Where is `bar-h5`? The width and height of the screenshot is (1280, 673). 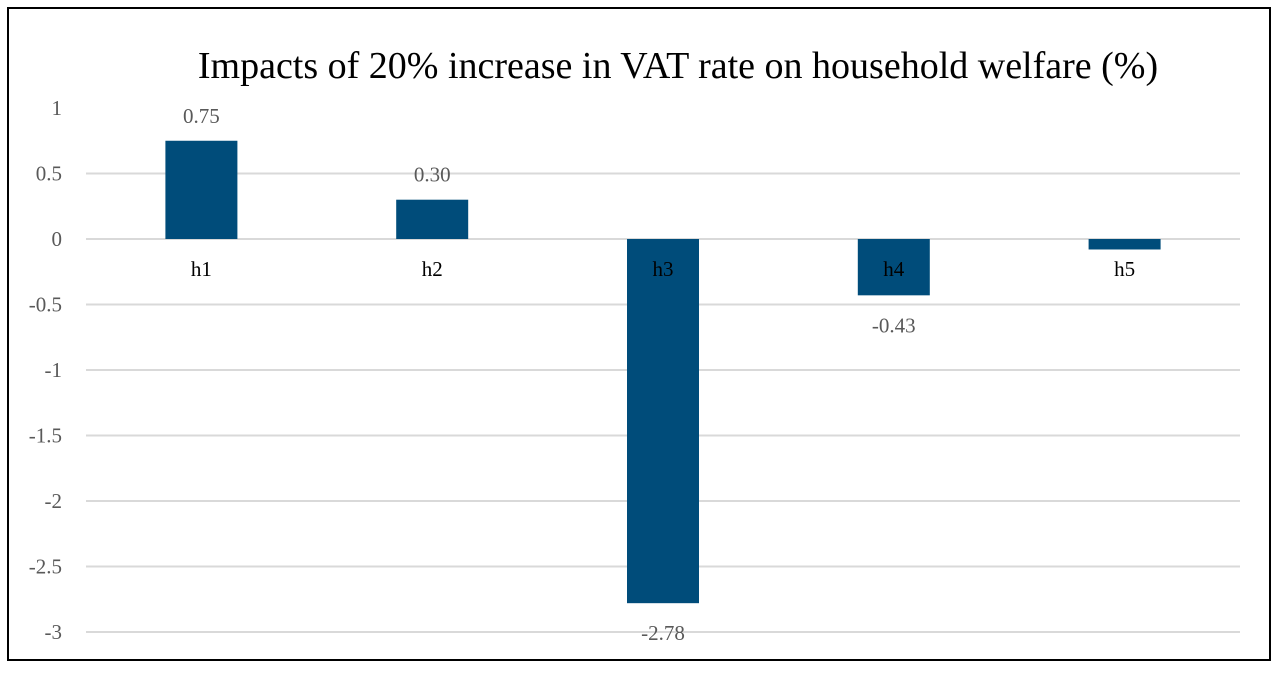
bar-h5 is located at coordinates (1124, 244).